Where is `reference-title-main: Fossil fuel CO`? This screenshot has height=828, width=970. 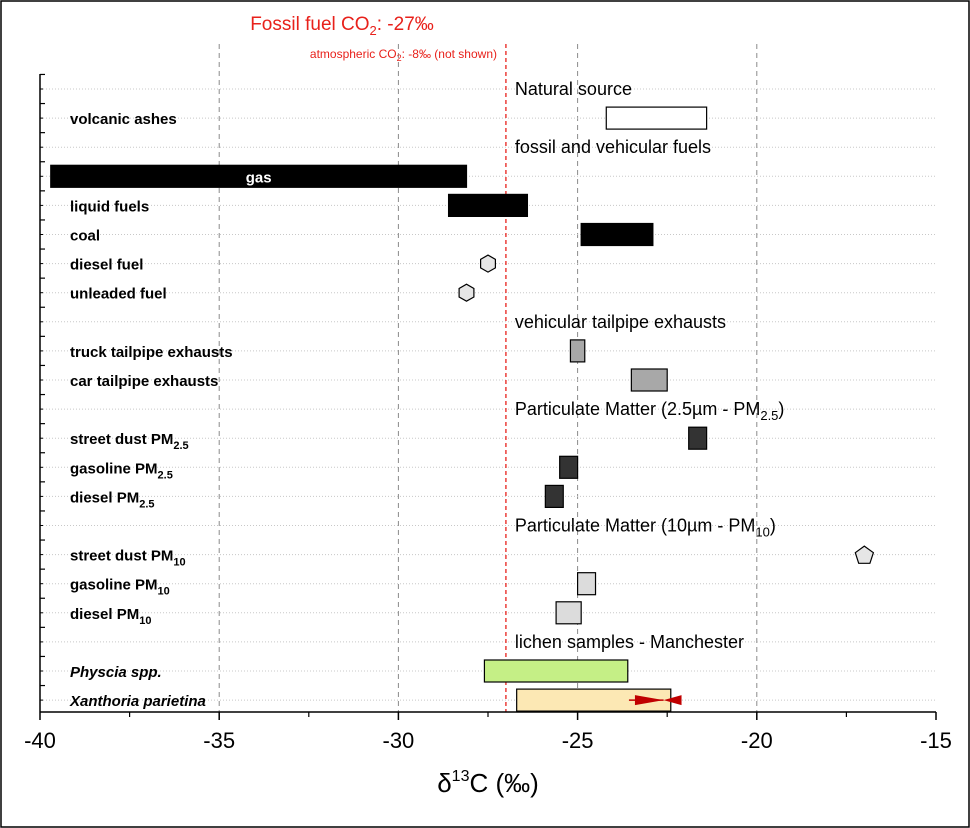 reference-title-main: Fossil fuel CO is located at coordinates (309, 24).